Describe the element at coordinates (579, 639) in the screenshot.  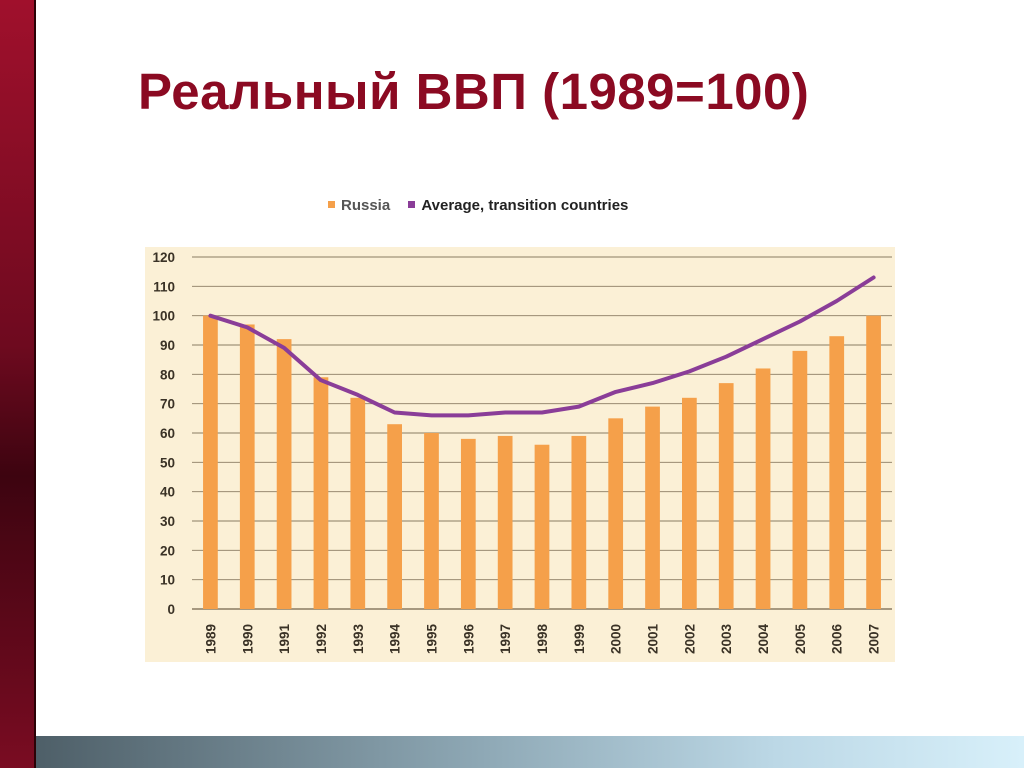
I see `x-tick-label: 1999` at that location.